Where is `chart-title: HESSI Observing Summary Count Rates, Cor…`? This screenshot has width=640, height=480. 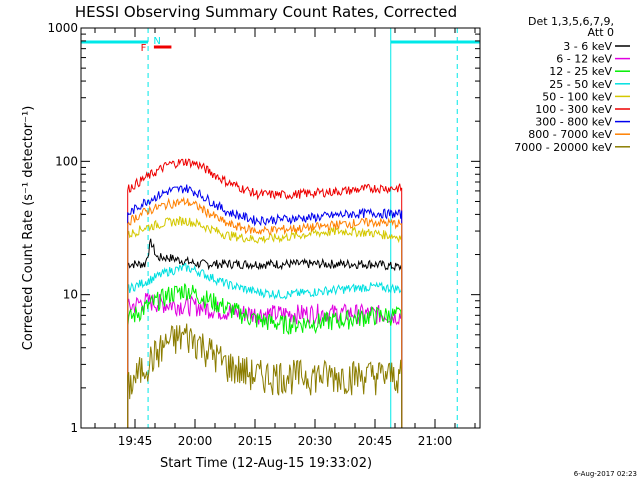
chart-title: HESSI Observing Summary Count Rates, Cor… is located at coordinates (266, 12).